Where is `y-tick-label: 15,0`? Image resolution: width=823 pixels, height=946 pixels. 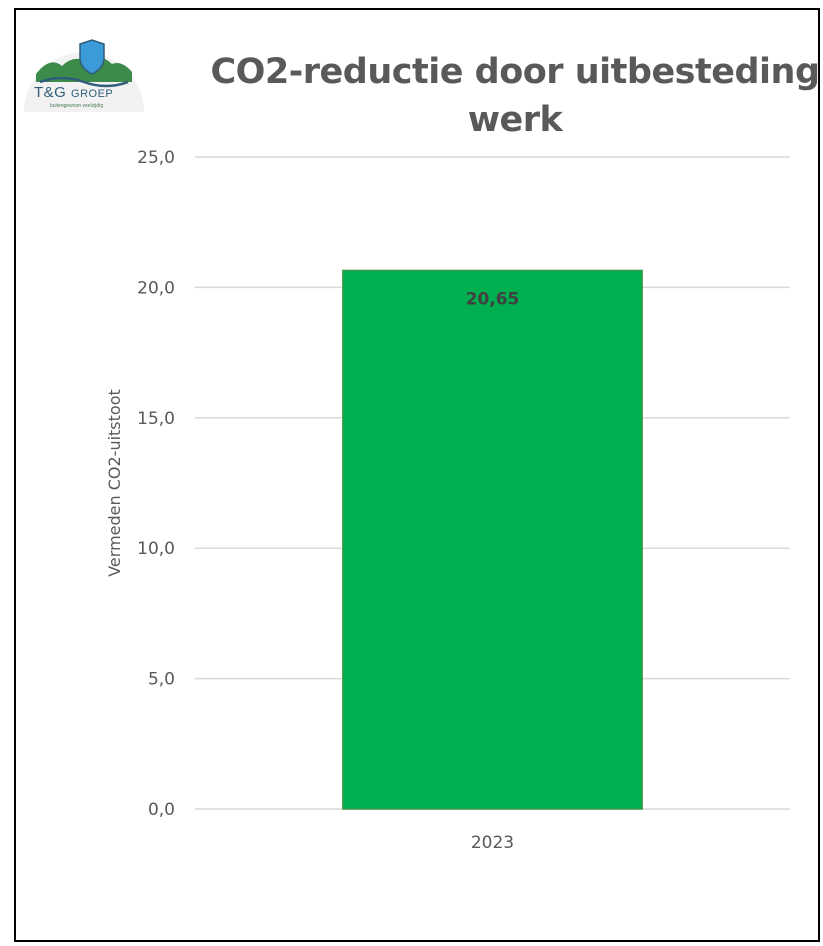
y-tick-label: 15,0 is located at coordinates (156, 419).